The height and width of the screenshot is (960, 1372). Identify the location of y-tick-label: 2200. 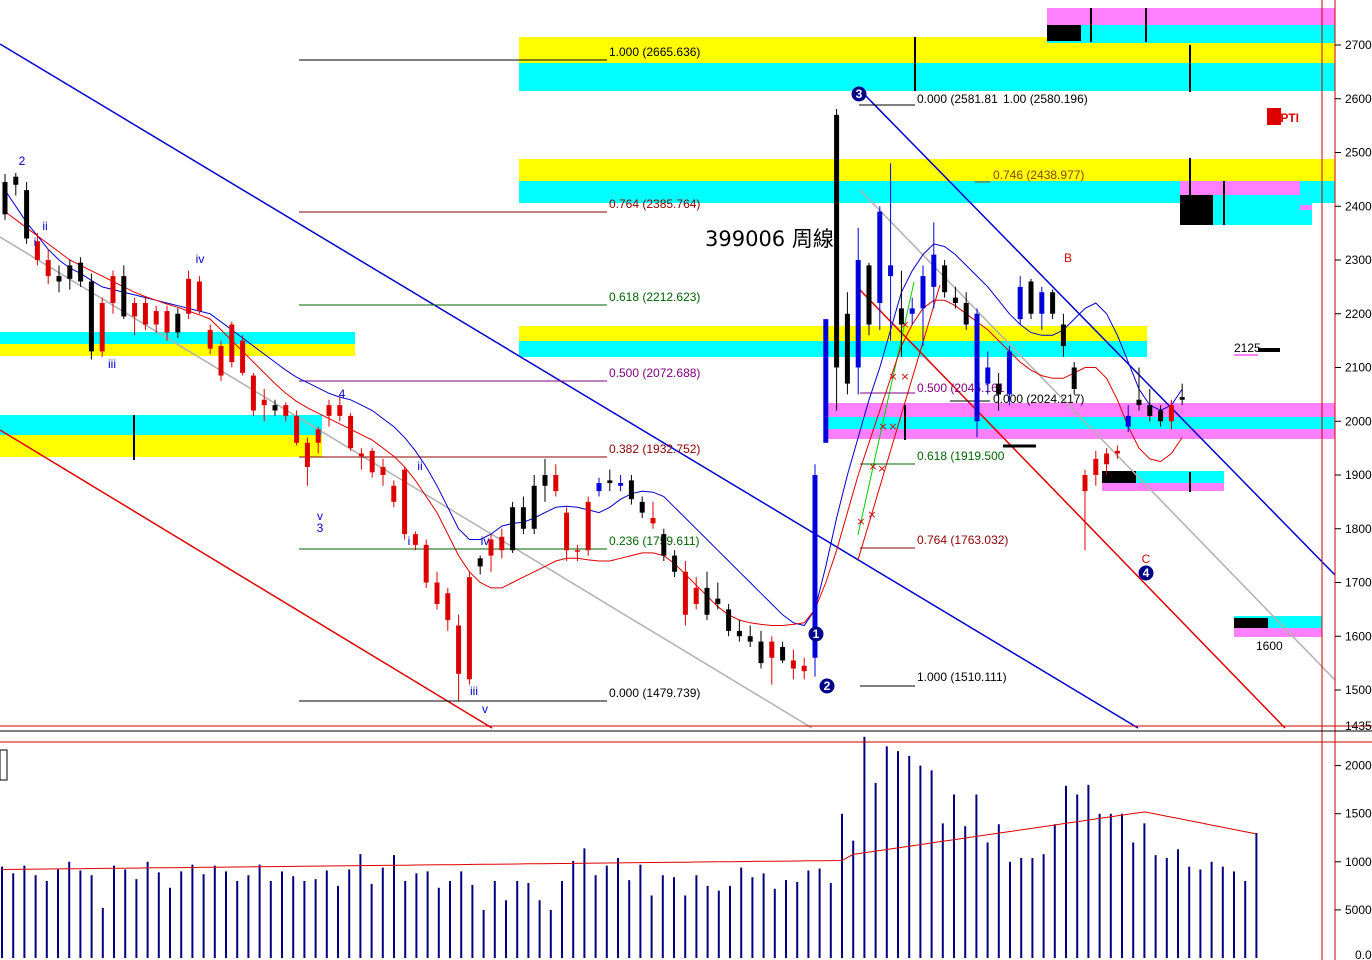
(1358, 314).